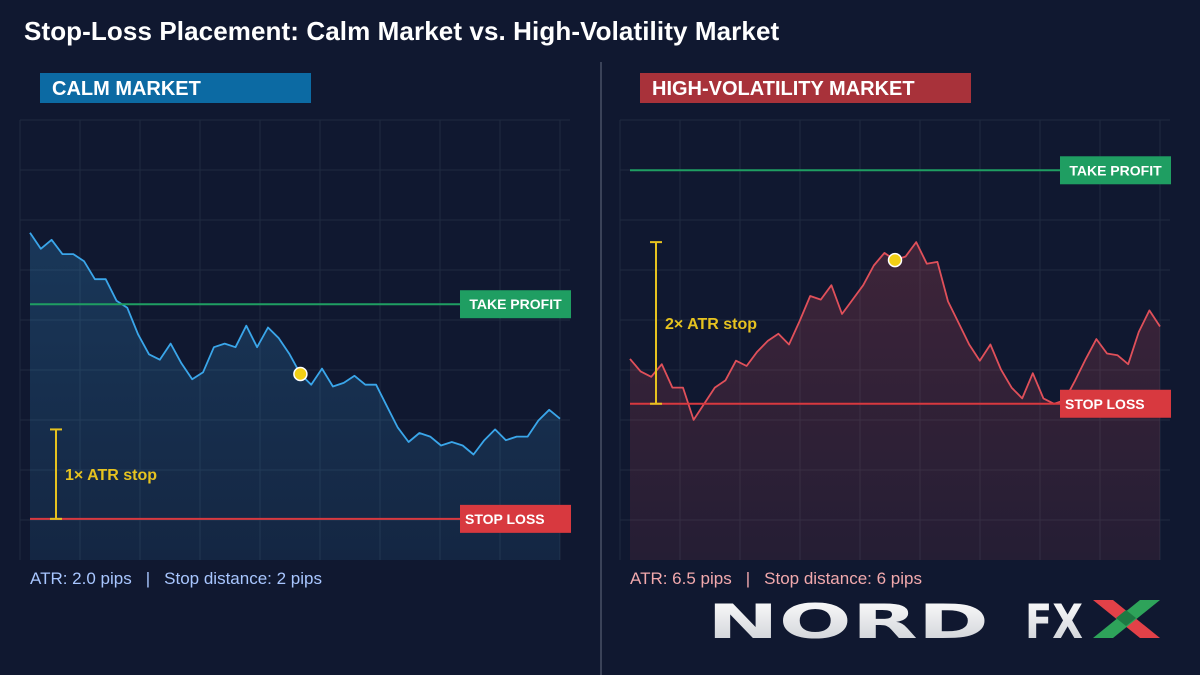 The image size is (1200, 675). I want to click on atr-label: 2× ATR stop, so click(711, 324).